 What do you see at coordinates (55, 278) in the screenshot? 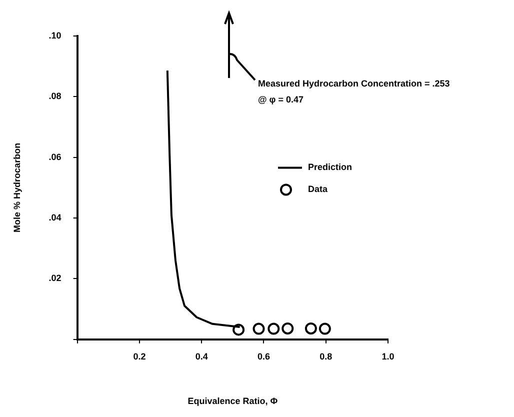
I see `y-tick-label: .02` at bounding box center [55, 278].